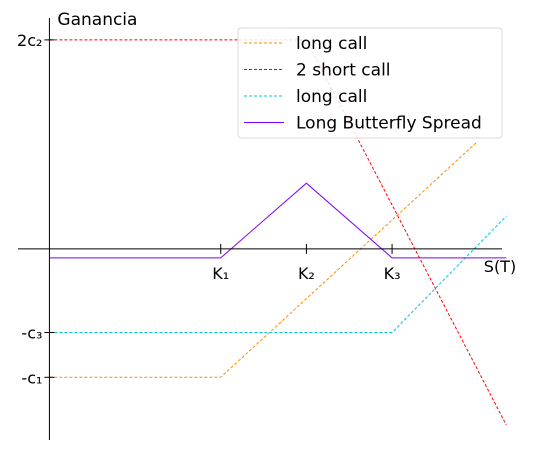 This screenshot has width=542, height=453. Describe the element at coordinates (389, 124) in the screenshot. I see `legend-label-4: Long Butterfly Spread` at that location.